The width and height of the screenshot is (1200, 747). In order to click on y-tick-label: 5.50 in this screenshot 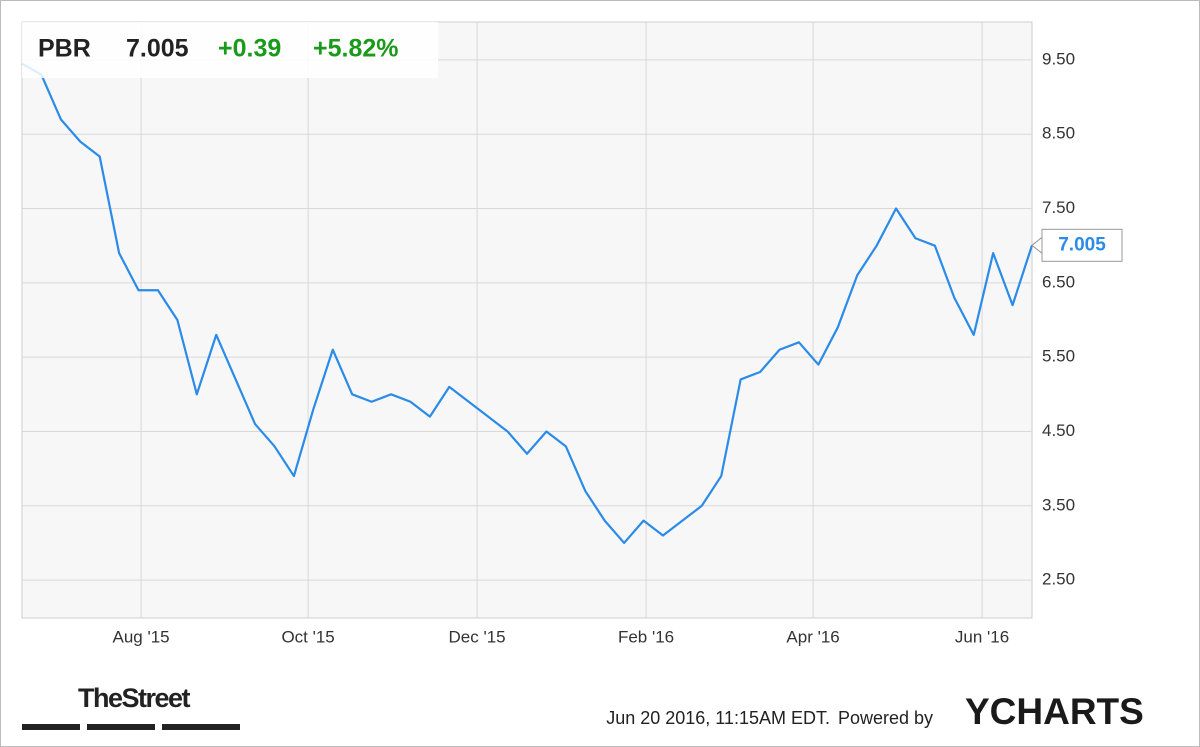, I will do `click(1058, 356)`.